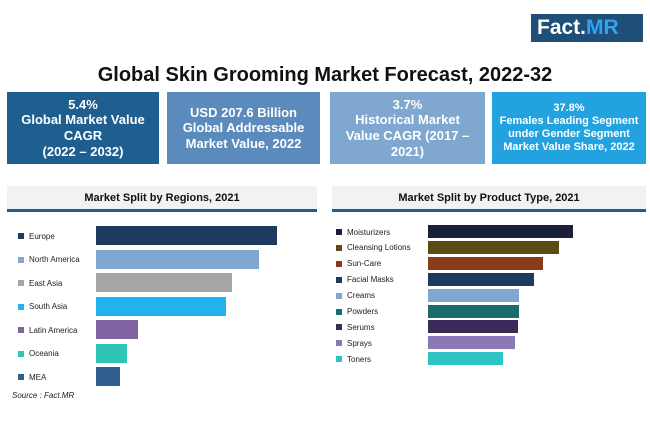 This screenshot has height=443, width=650. What do you see at coordinates (489, 199) in the screenshot?
I see `product-chart-title: Market Split by Product Type, 2021` at bounding box center [489, 199].